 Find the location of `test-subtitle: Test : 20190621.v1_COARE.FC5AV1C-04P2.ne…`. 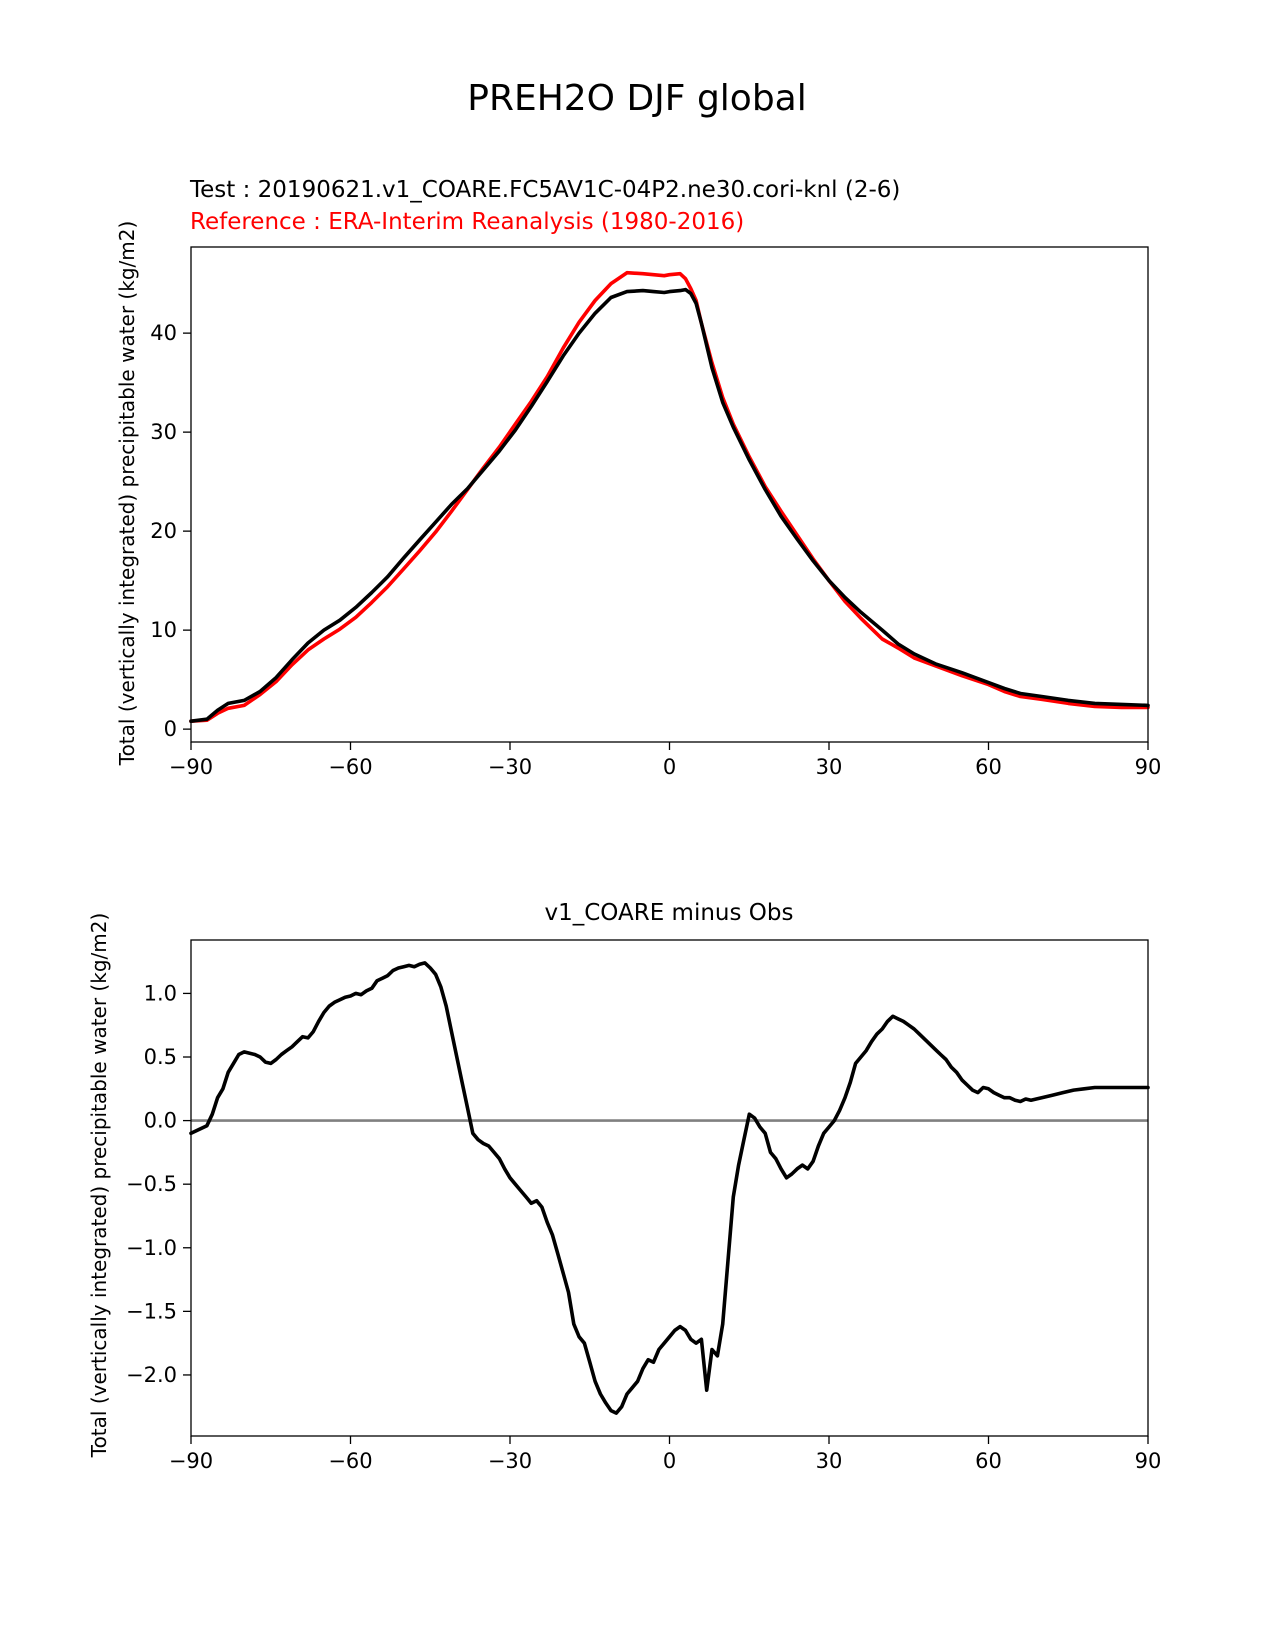

test-subtitle: Test : 20190621.v1_COARE.FC5AV1C-04P2.ne… is located at coordinates (544, 190).